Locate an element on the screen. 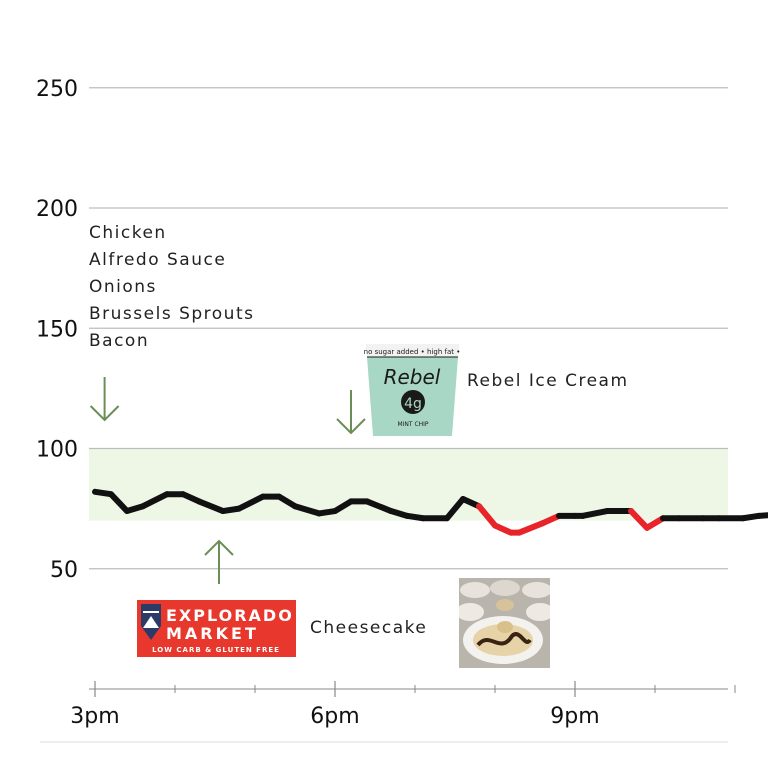 This screenshot has height=768, width=768. svg-text: LOW CARB & GLUTEN FREE is located at coordinates (216, 650).